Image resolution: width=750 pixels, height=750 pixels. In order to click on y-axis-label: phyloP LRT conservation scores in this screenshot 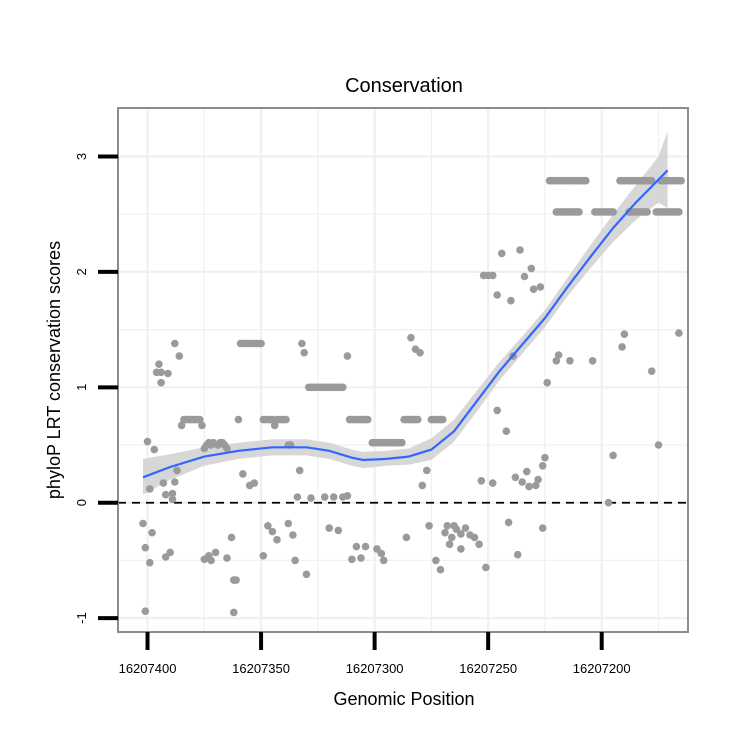, I will do `click(54, 370)`.